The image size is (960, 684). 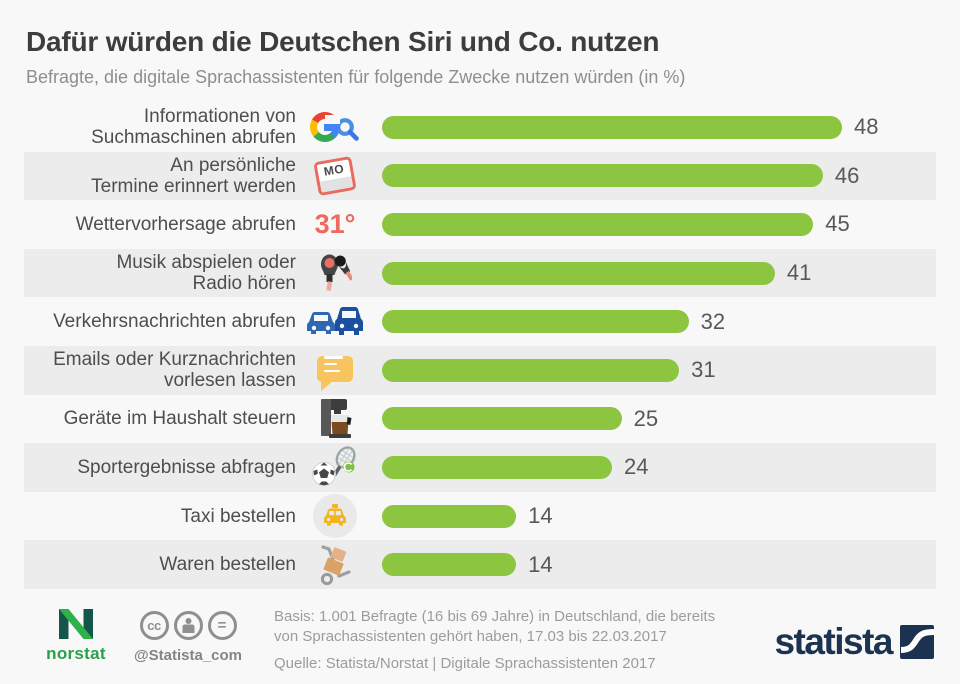 I want to click on category-label: Wettervorhersage abrufen, so click(x=185, y=224).